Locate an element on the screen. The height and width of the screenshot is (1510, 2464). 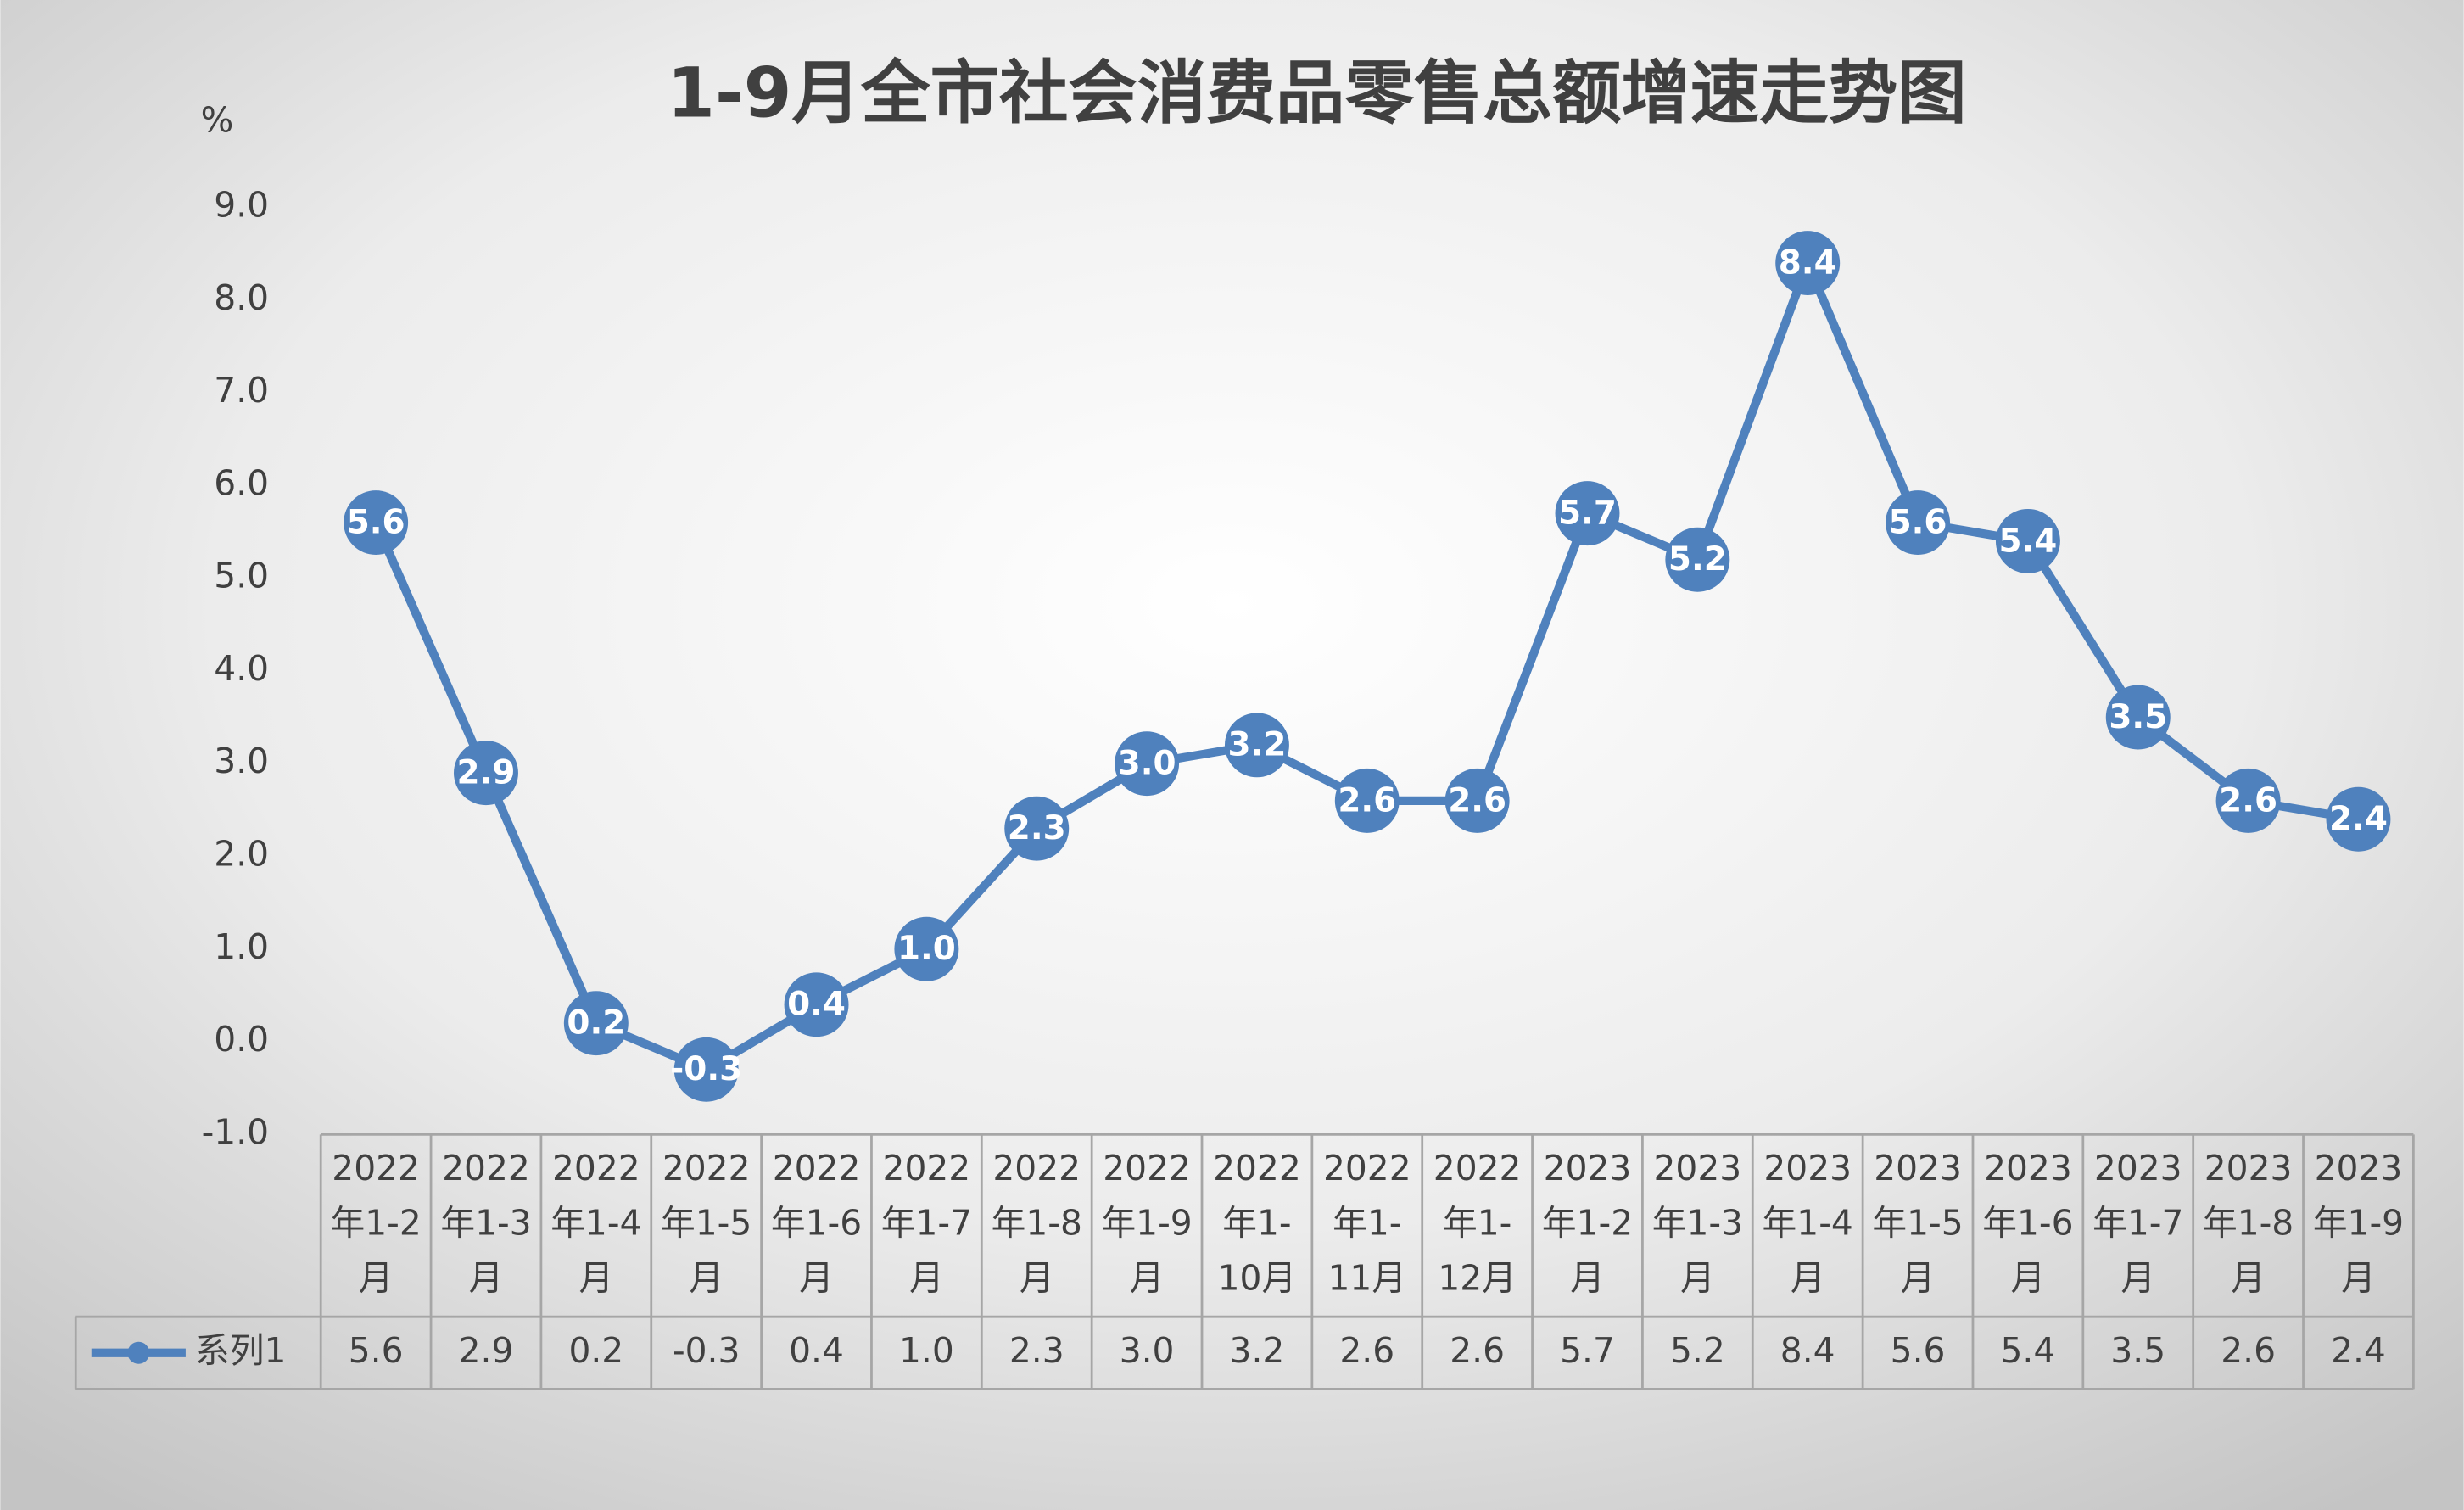
data-label: 5.4 is located at coordinates (2027, 541).